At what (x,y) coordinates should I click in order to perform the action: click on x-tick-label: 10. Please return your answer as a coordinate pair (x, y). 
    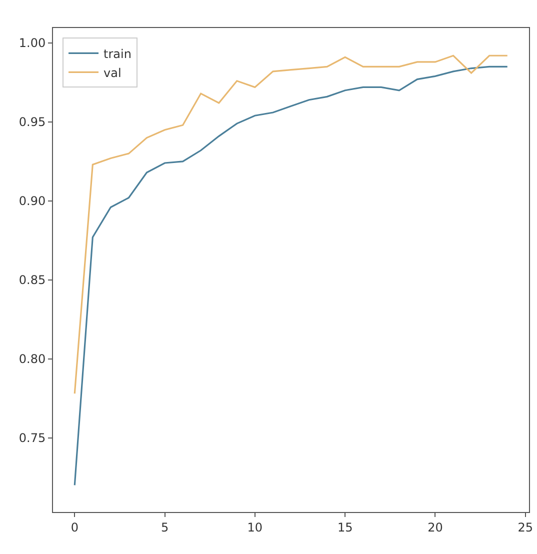
    Looking at the image, I should click on (255, 527).